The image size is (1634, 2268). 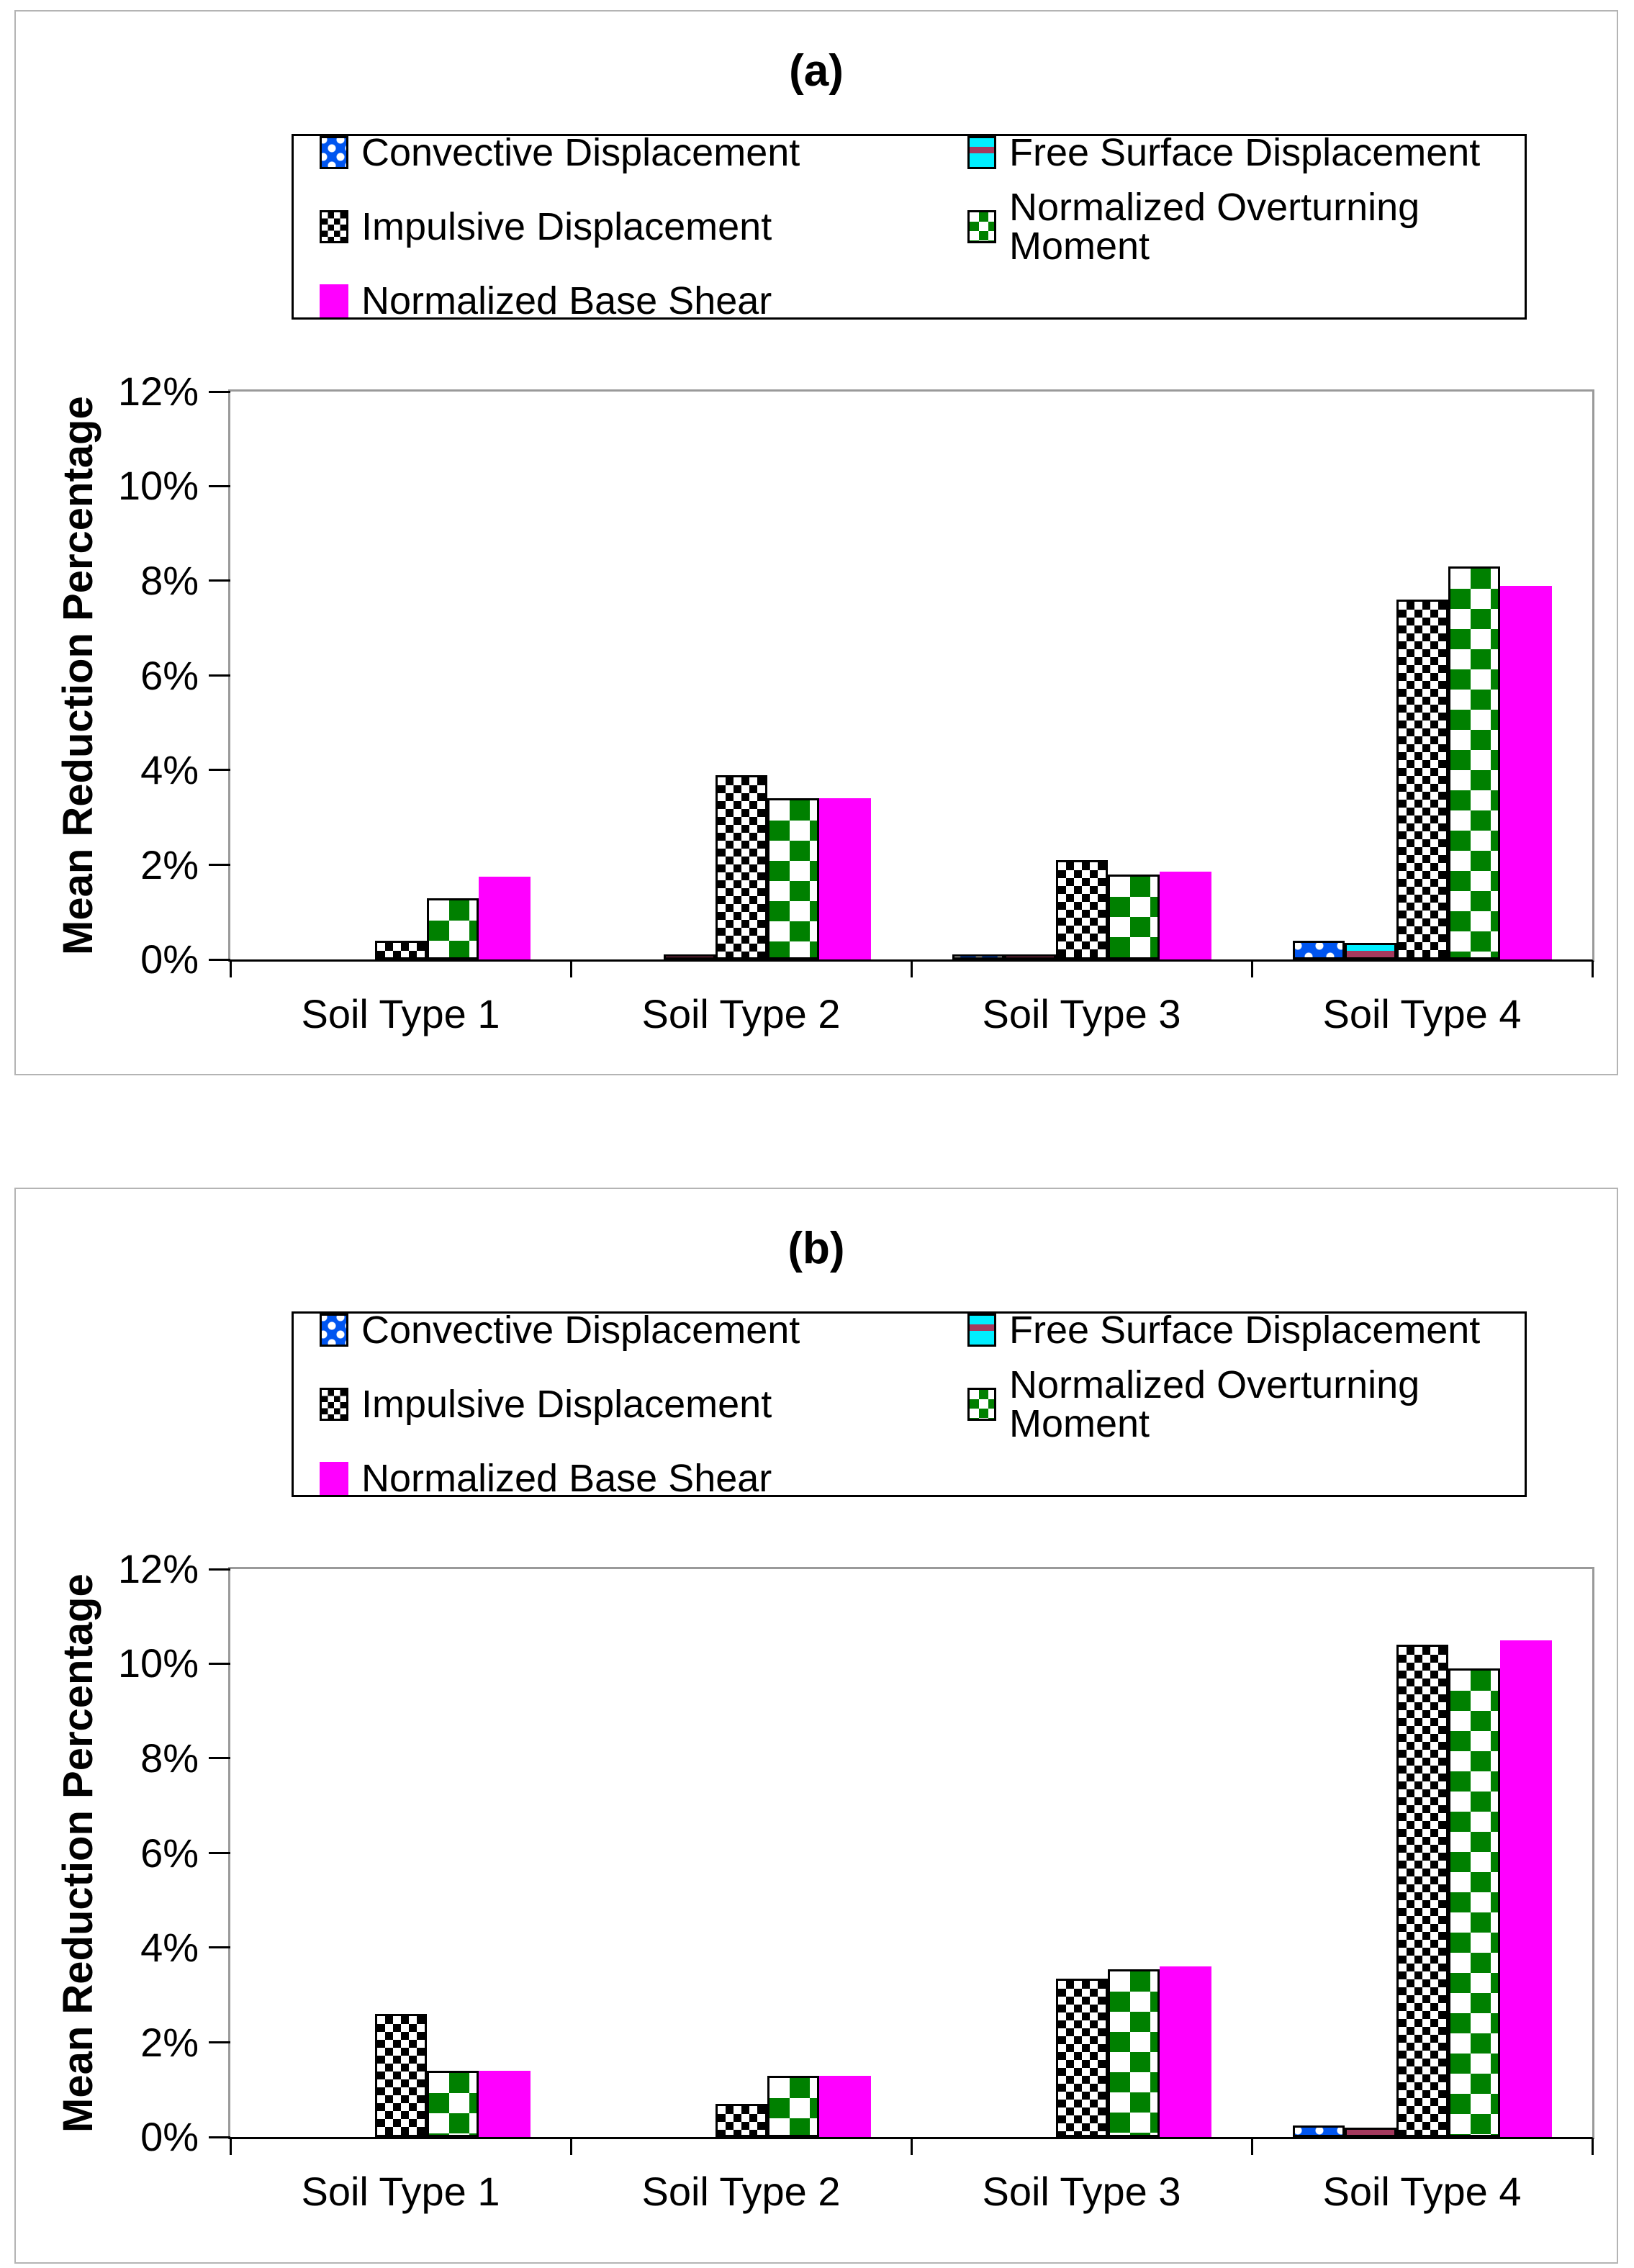 I want to click on impulsive-displacement-swatch-icon, so click(x=334, y=1404).